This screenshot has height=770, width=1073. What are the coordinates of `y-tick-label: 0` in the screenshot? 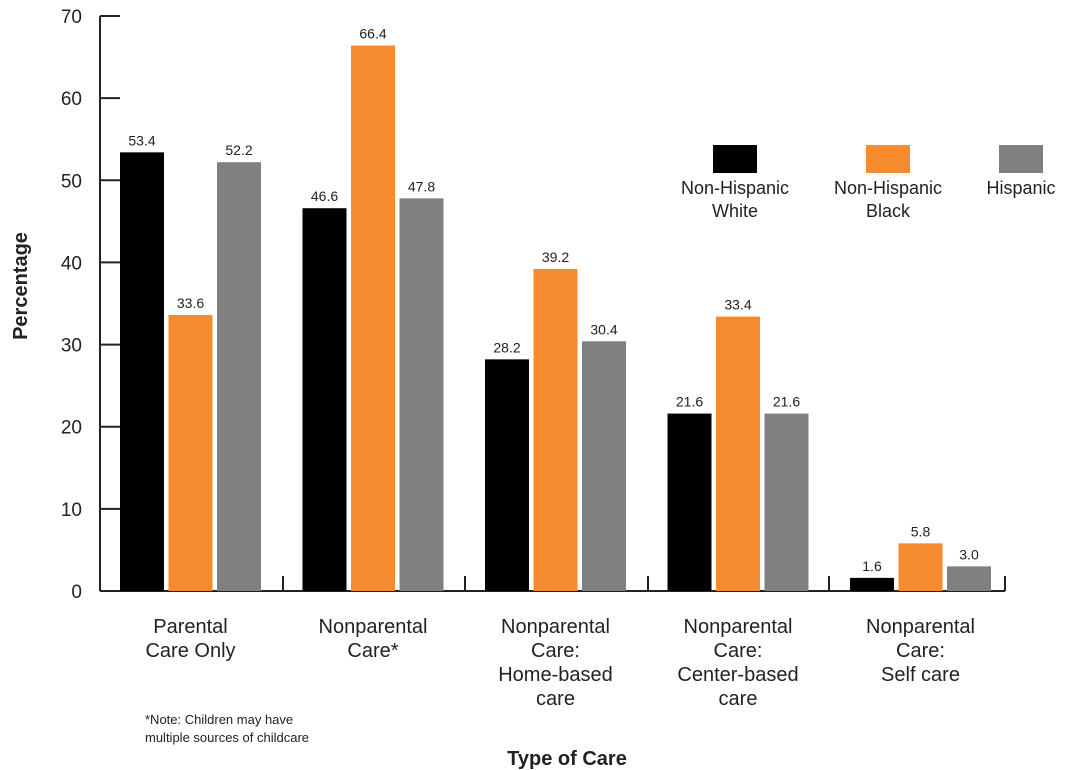 It's located at (76, 592).